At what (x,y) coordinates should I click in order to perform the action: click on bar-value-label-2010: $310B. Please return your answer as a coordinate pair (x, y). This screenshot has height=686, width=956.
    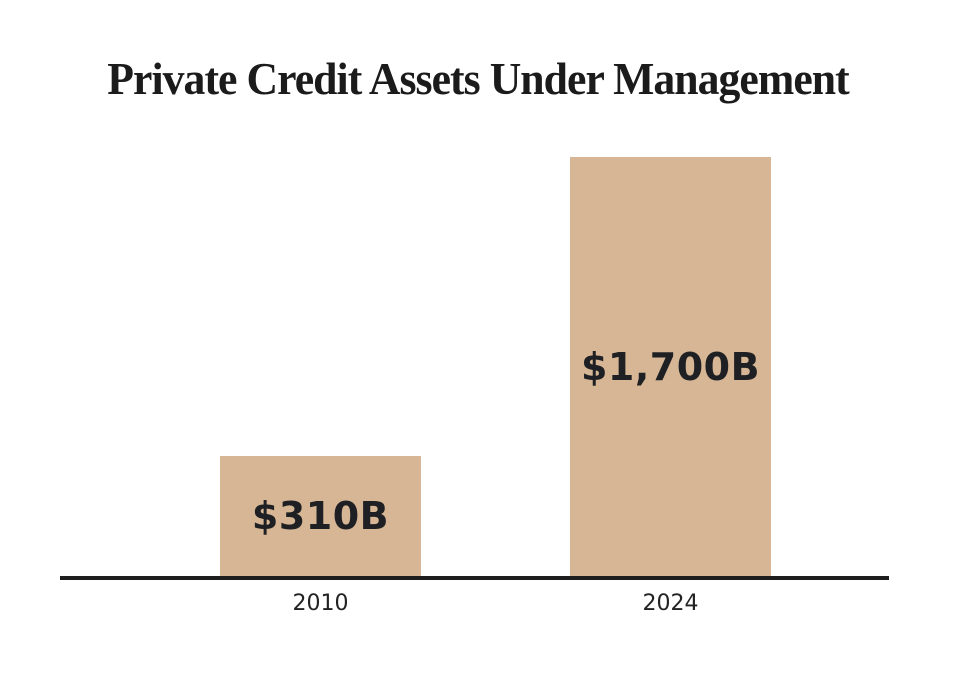
    Looking at the image, I should click on (320, 516).